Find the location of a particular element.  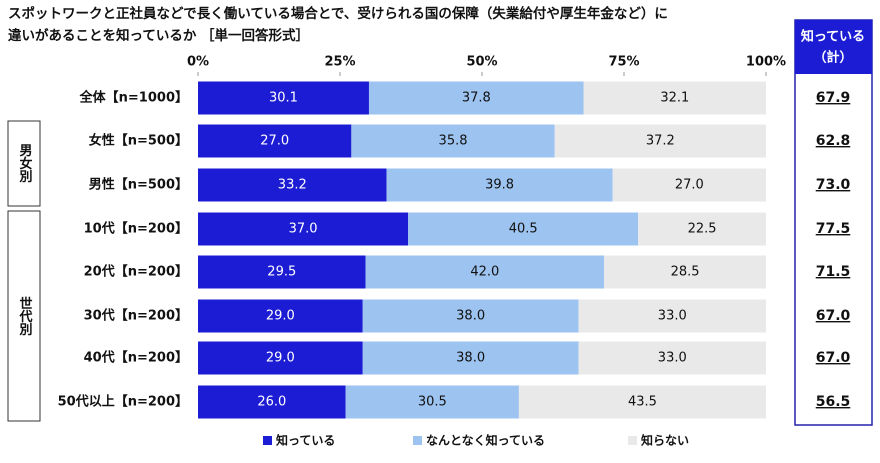

x-tick-label: 25% is located at coordinates (339, 62).